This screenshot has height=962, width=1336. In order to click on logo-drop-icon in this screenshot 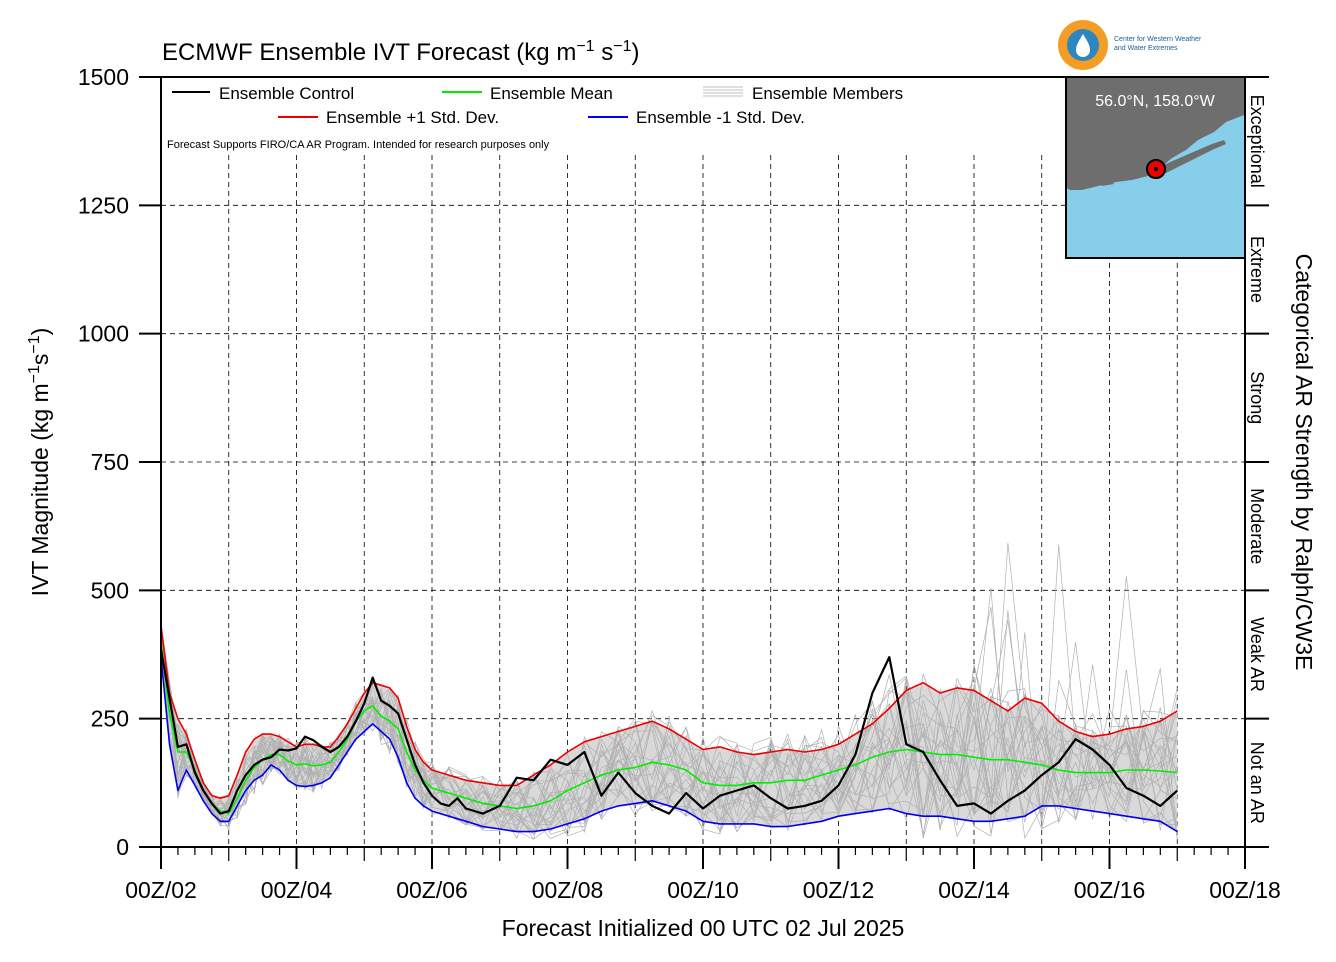, I will do `click(1083, 45)`.